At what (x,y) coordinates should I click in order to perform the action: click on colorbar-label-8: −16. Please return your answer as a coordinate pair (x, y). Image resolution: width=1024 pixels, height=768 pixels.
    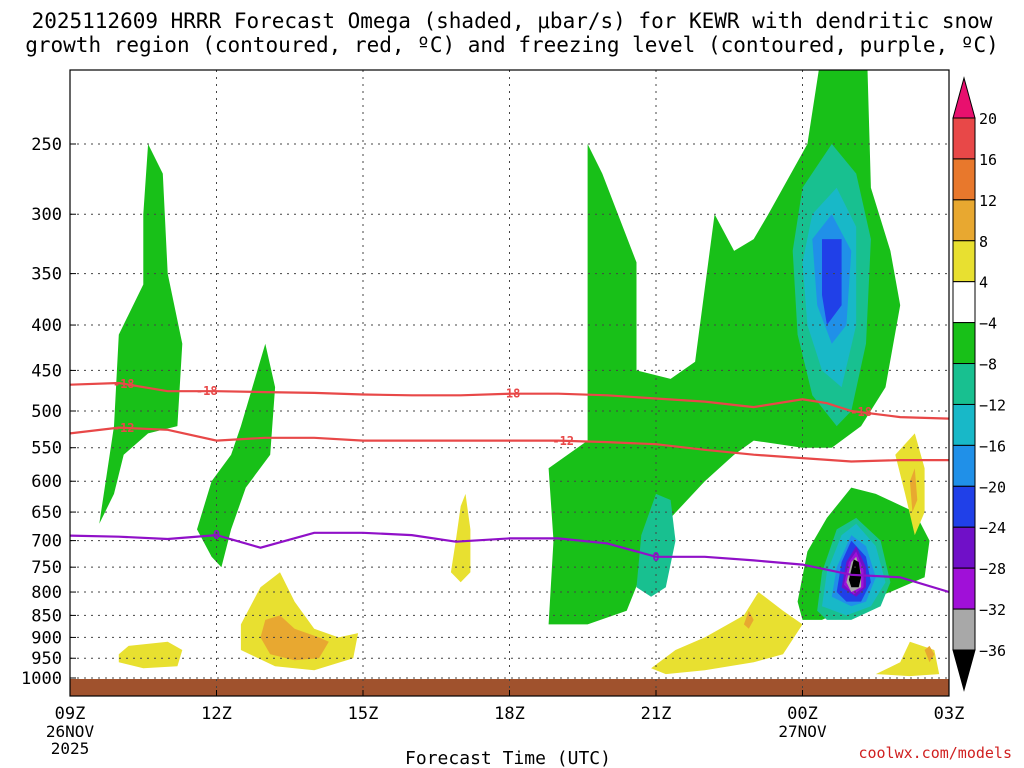
    Looking at the image, I should click on (992, 446).